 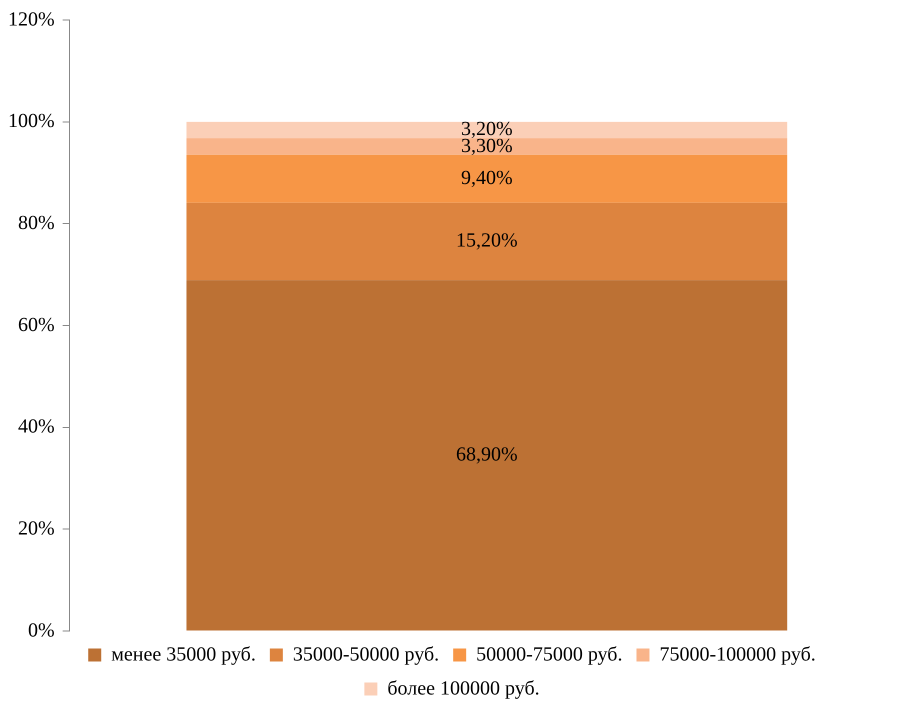 I want to click on legend-label: менее 35000 руб., so click(x=183, y=654).